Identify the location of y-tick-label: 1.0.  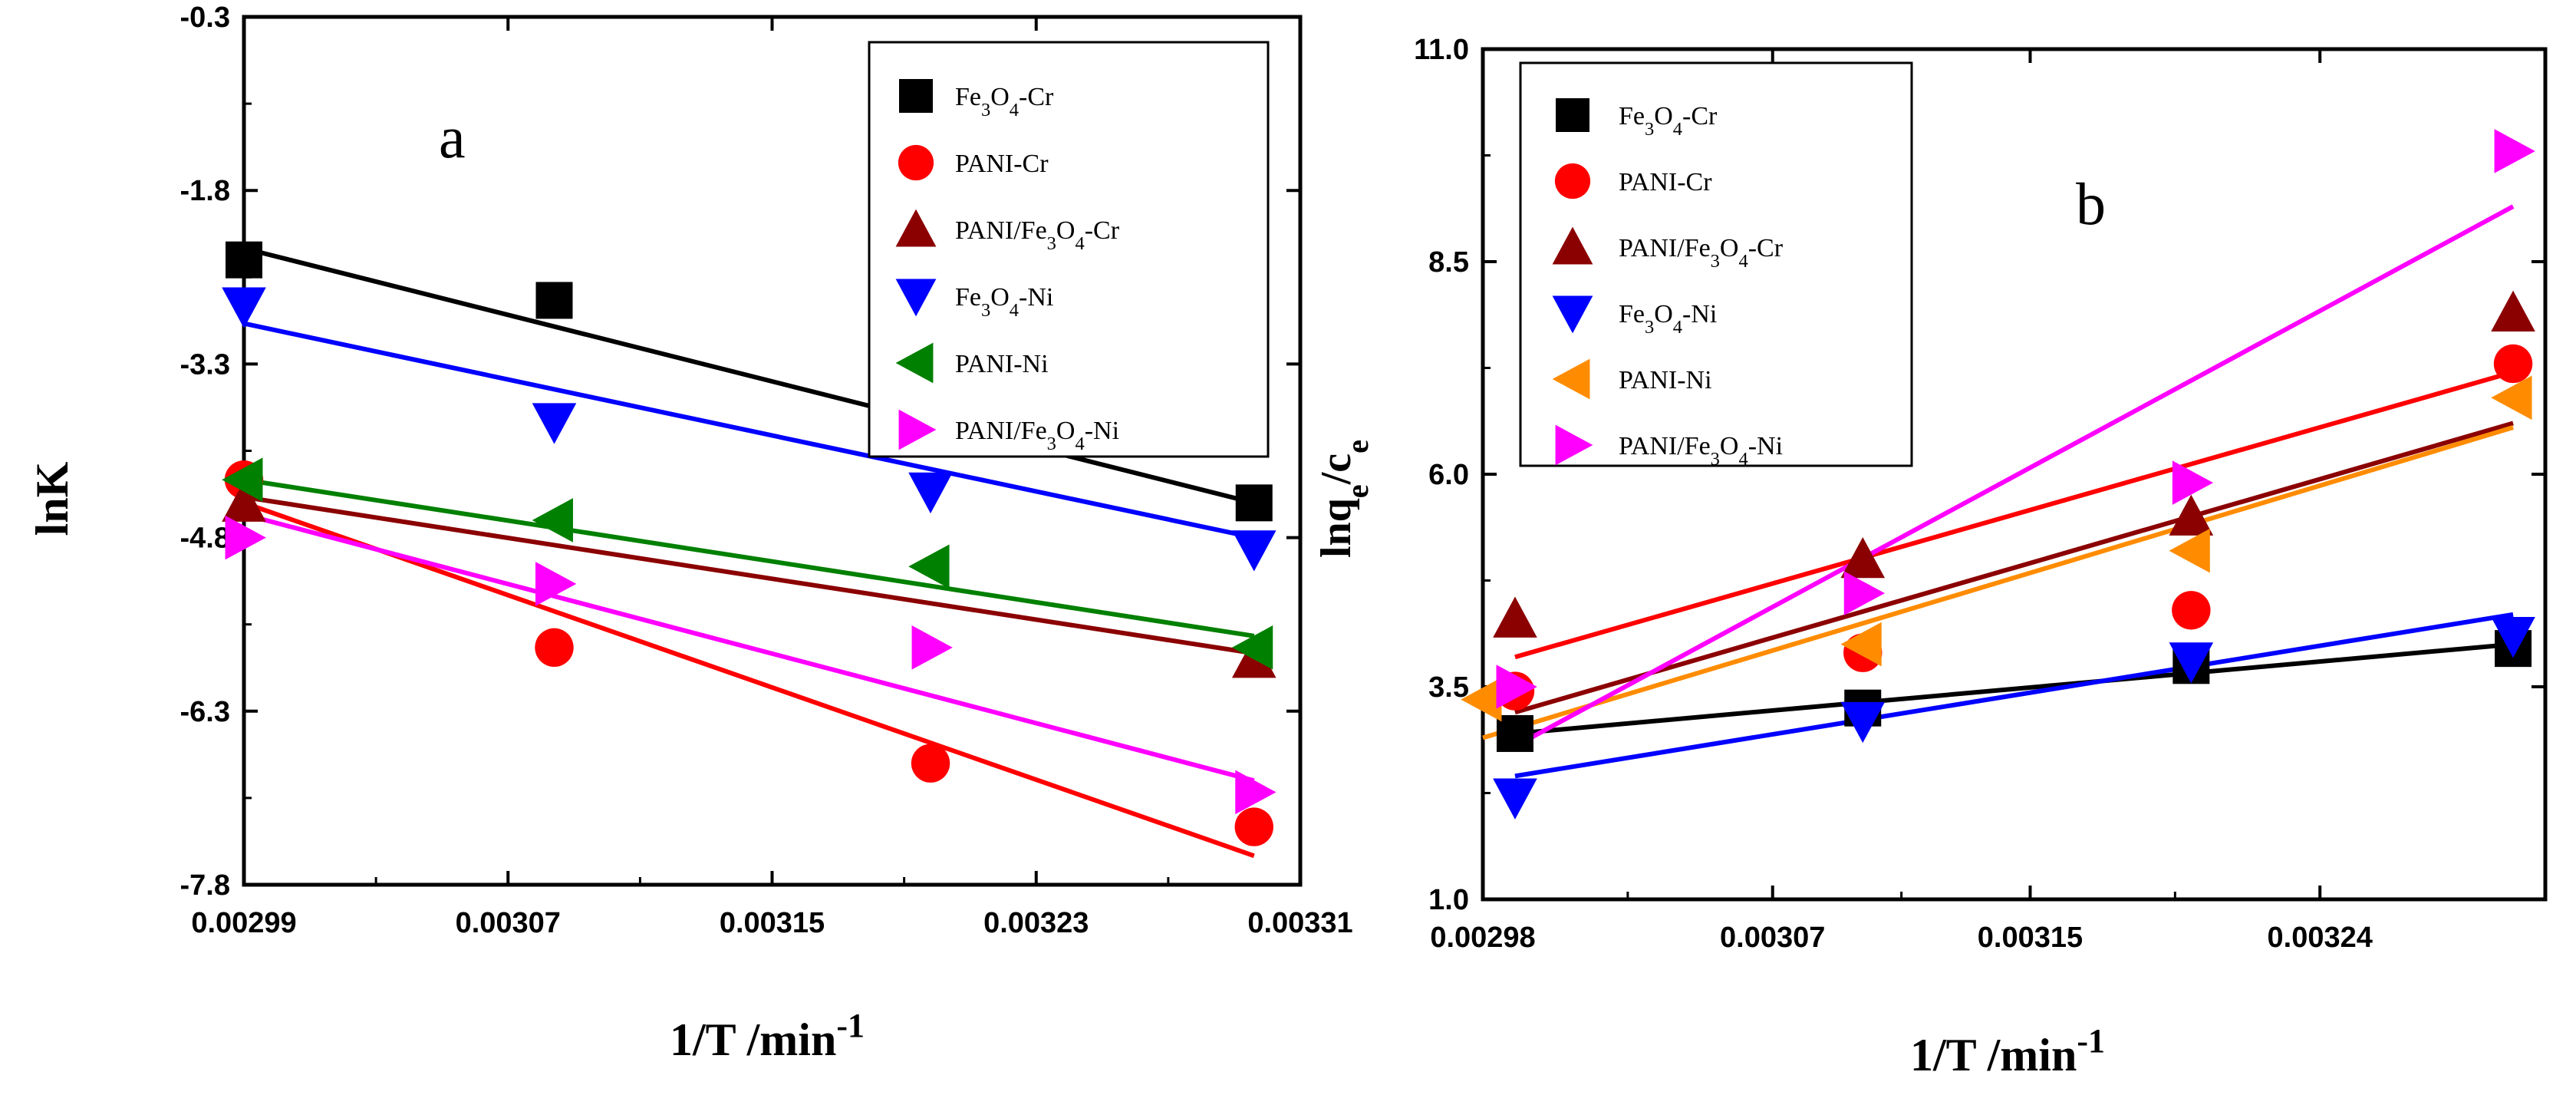
(1448, 900).